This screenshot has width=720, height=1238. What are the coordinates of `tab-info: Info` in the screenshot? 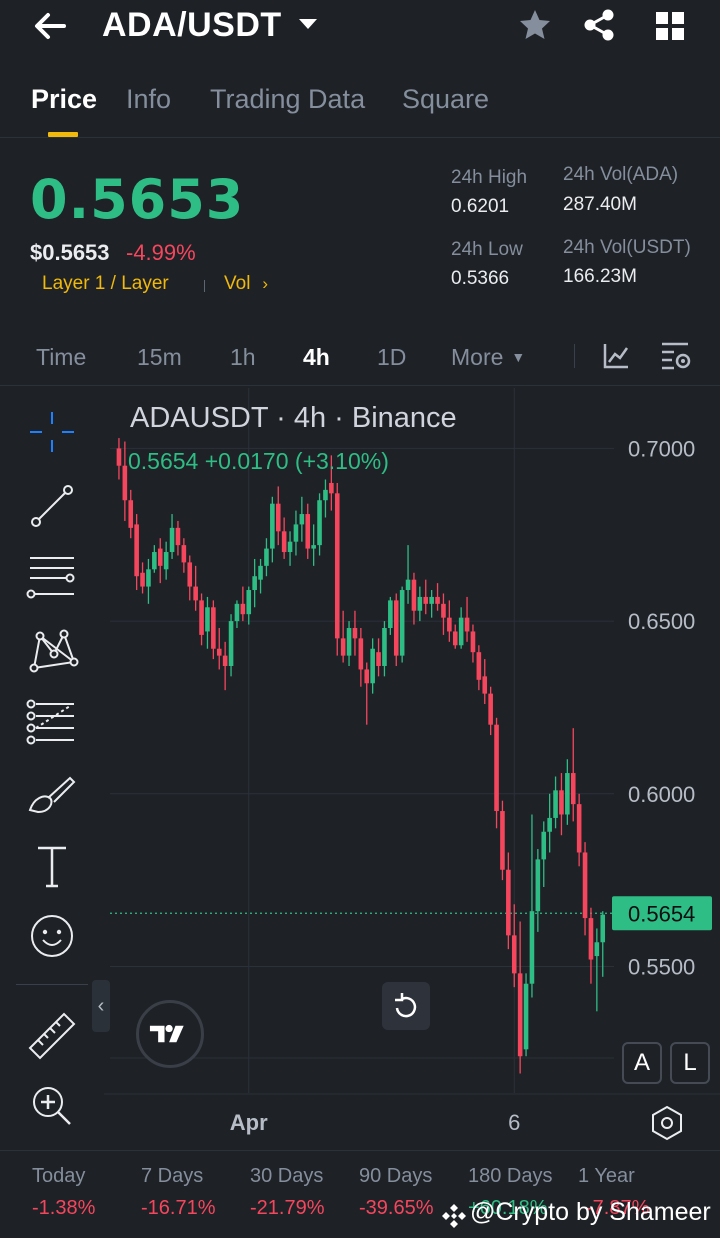 It's located at (149, 99).